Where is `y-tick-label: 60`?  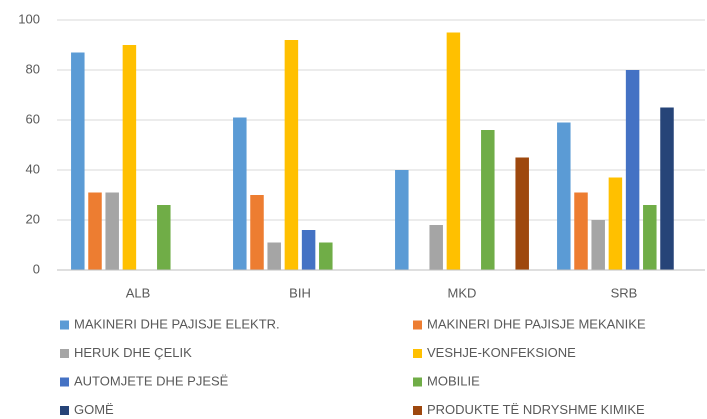
y-tick-label: 60 is located at coordinates (33, 118).